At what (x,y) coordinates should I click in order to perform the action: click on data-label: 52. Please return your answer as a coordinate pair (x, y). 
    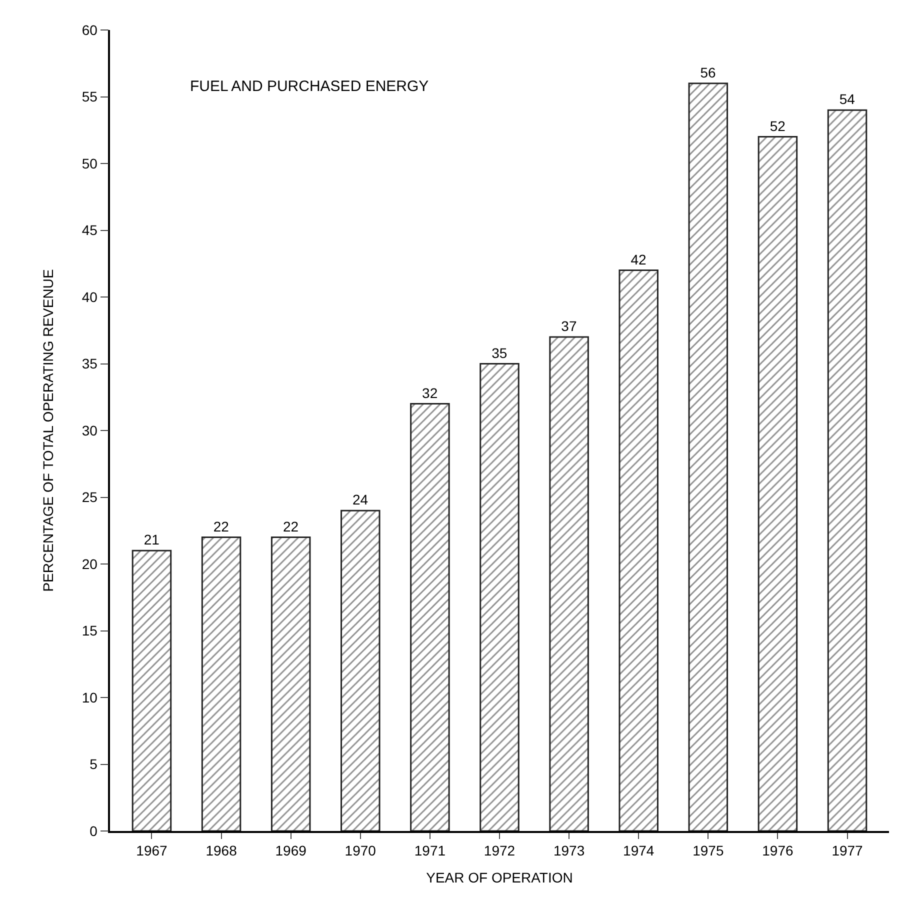
    Looking at the image, I should click on (778, 126).